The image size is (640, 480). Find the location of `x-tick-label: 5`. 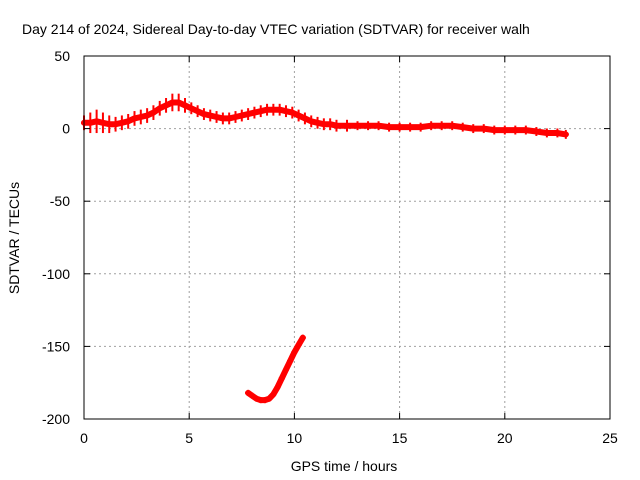

x-tick-label: 5 is located at coordinates (189, 438).